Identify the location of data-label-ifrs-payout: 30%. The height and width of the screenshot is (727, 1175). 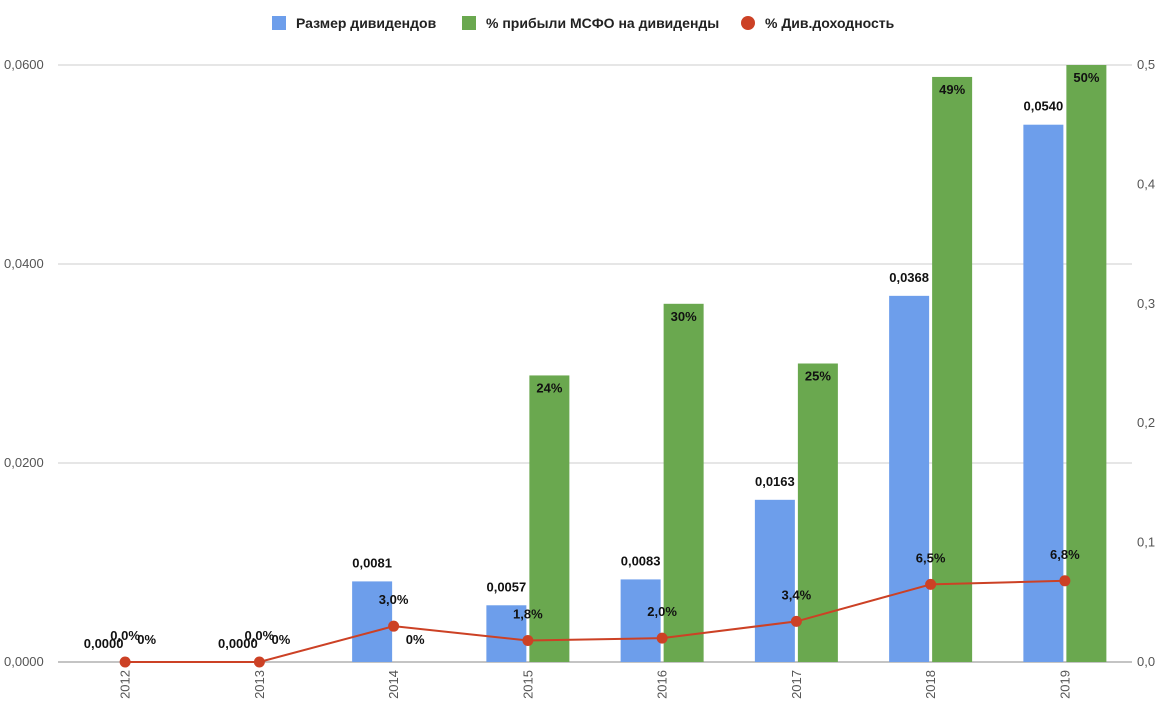
(684, 316).